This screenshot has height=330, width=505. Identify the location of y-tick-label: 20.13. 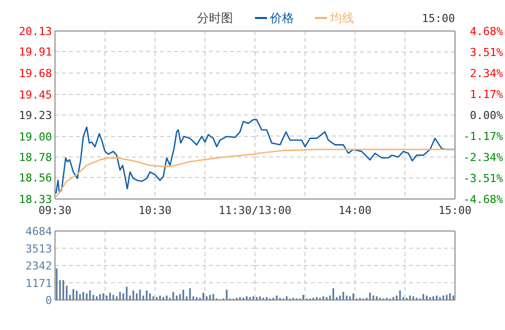
(35, 31).